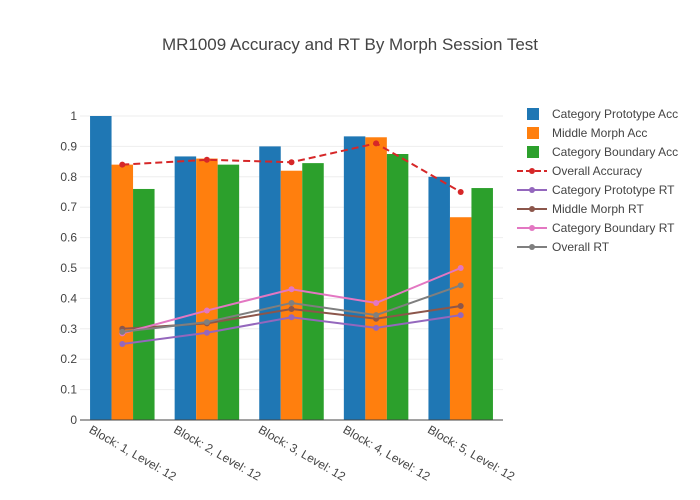 The image size is (700, 500). I want to click on y-tick-label: 0.3, so click(68, 329).